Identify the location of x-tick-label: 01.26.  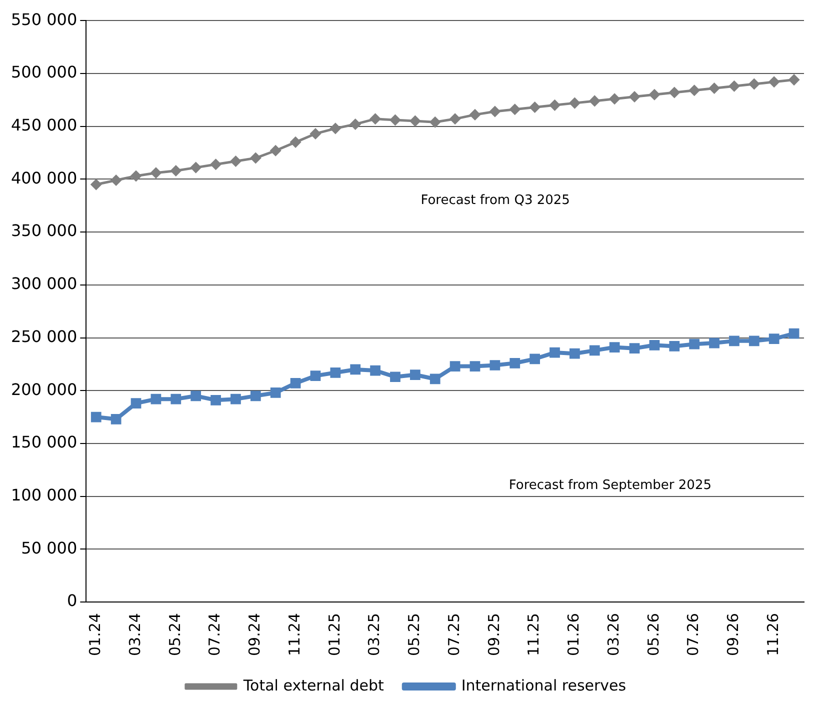
(573, 634).